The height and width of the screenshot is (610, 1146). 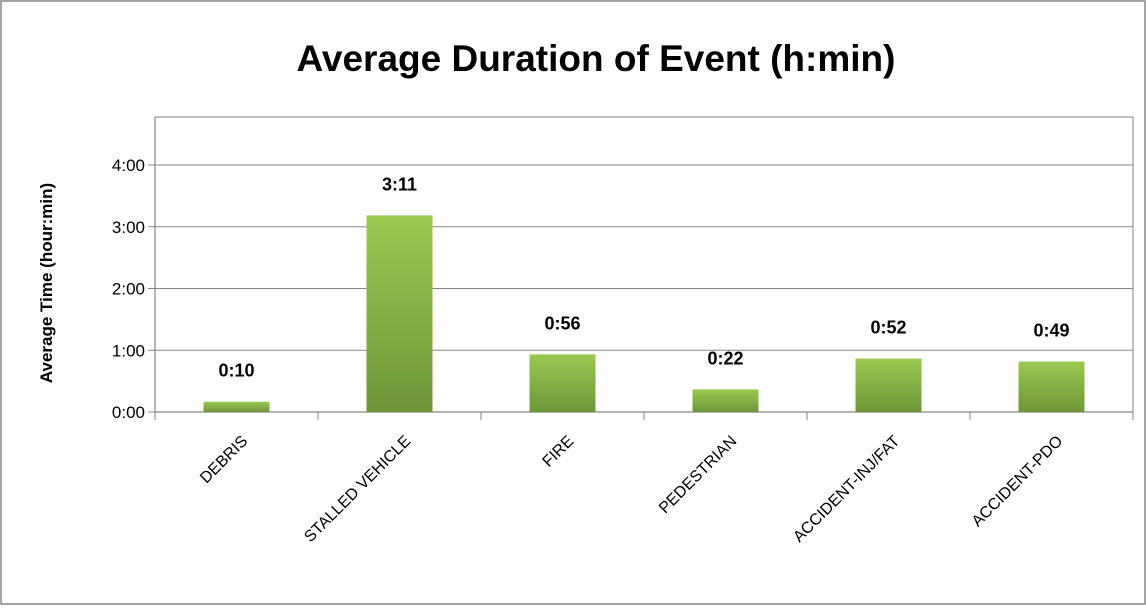 I want to click on data-label: 0:52, so click(x=888, y=327).